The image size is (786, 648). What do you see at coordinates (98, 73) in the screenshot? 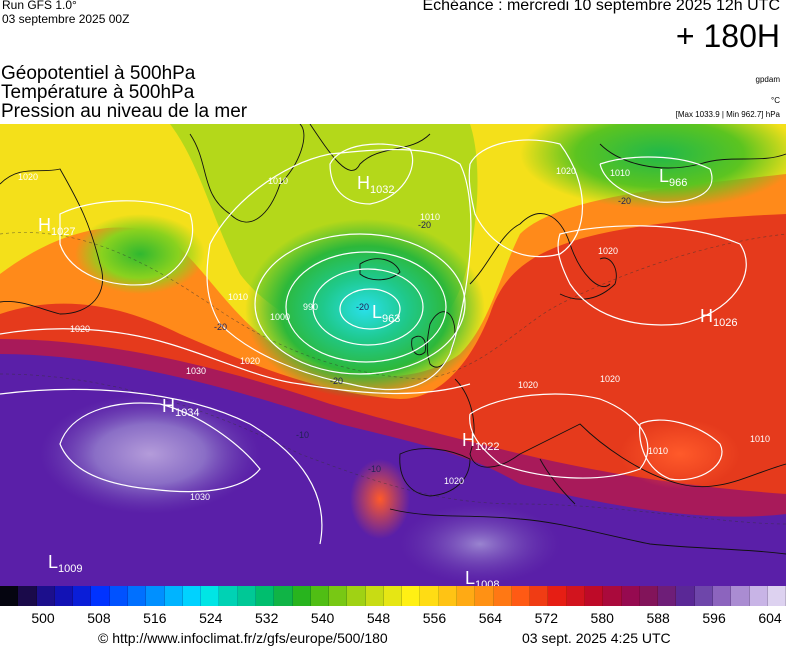
I see `param-geopotential: Géopotentiel à 500hPa` at bounding box center [98, 73].